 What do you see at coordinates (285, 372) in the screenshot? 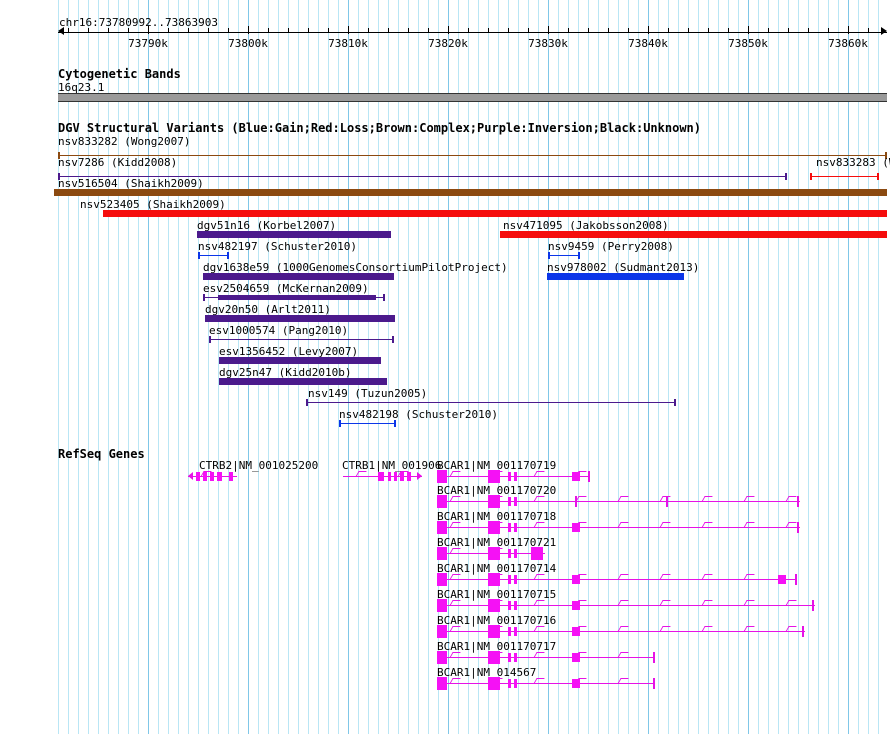
I see `dgv-variant-label: dgv25n47 (Kidd2010b)` at bounding box center [285, 372].